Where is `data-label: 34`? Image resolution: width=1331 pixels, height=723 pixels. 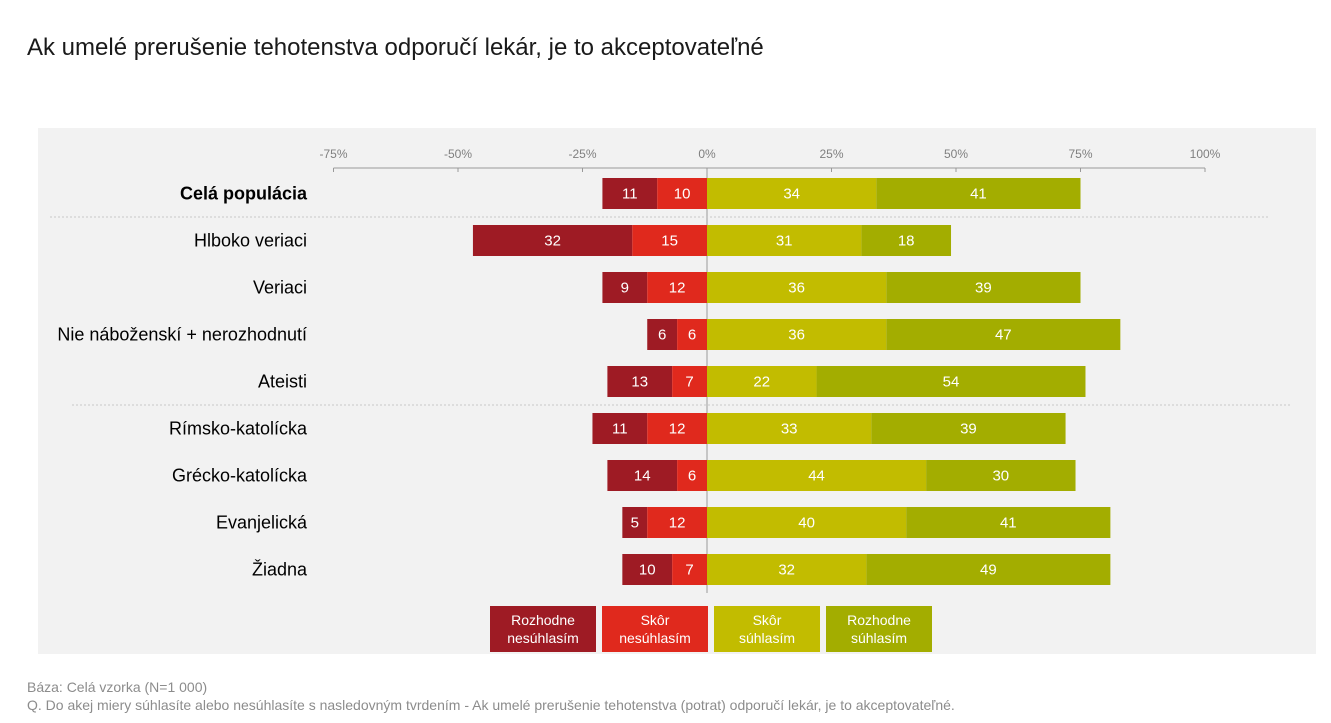 data-label: 34 is located at coordinates (791, 194).